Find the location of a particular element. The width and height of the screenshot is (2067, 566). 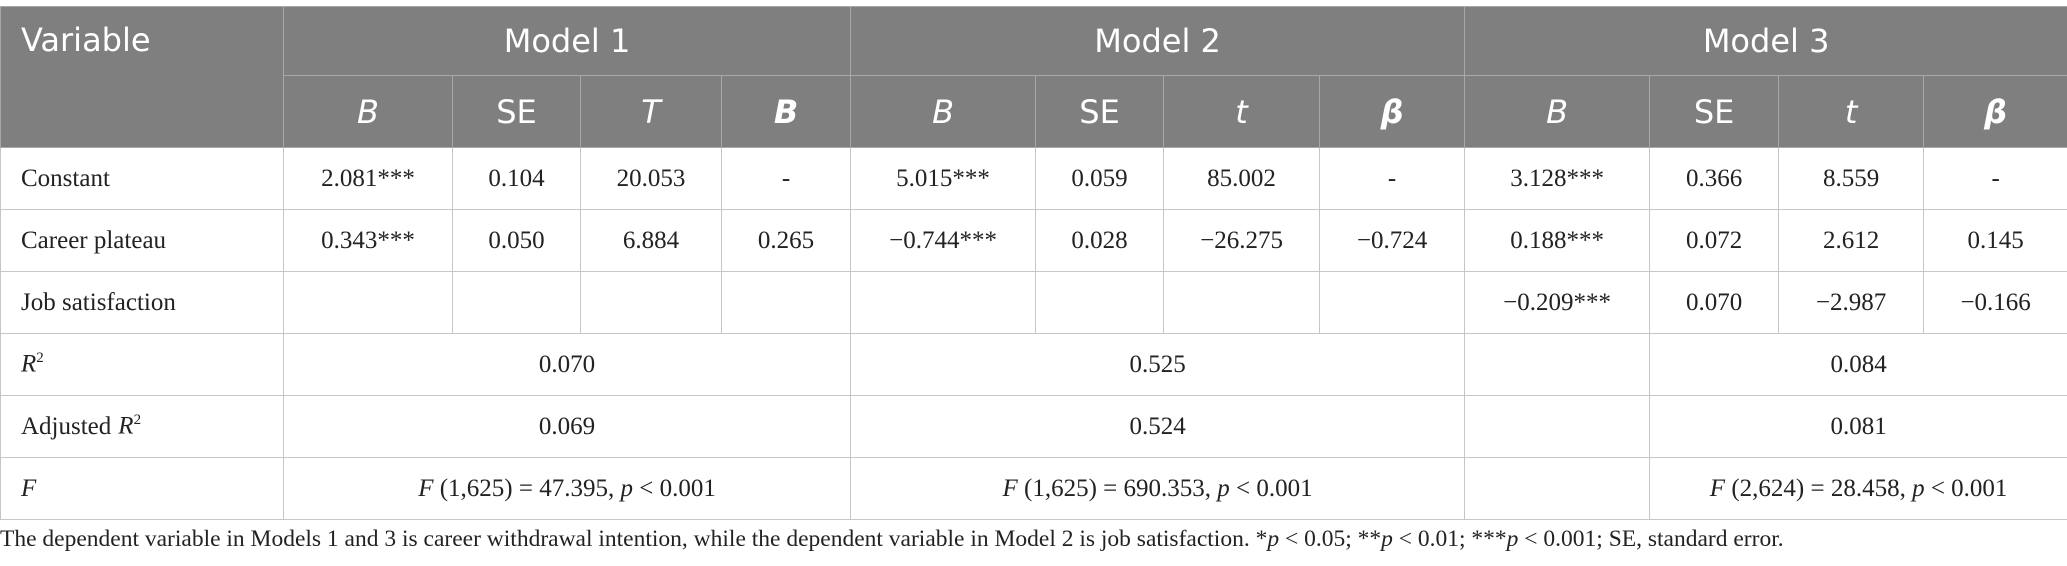

cell: −0.166 is located at coordinates (1995, 302).